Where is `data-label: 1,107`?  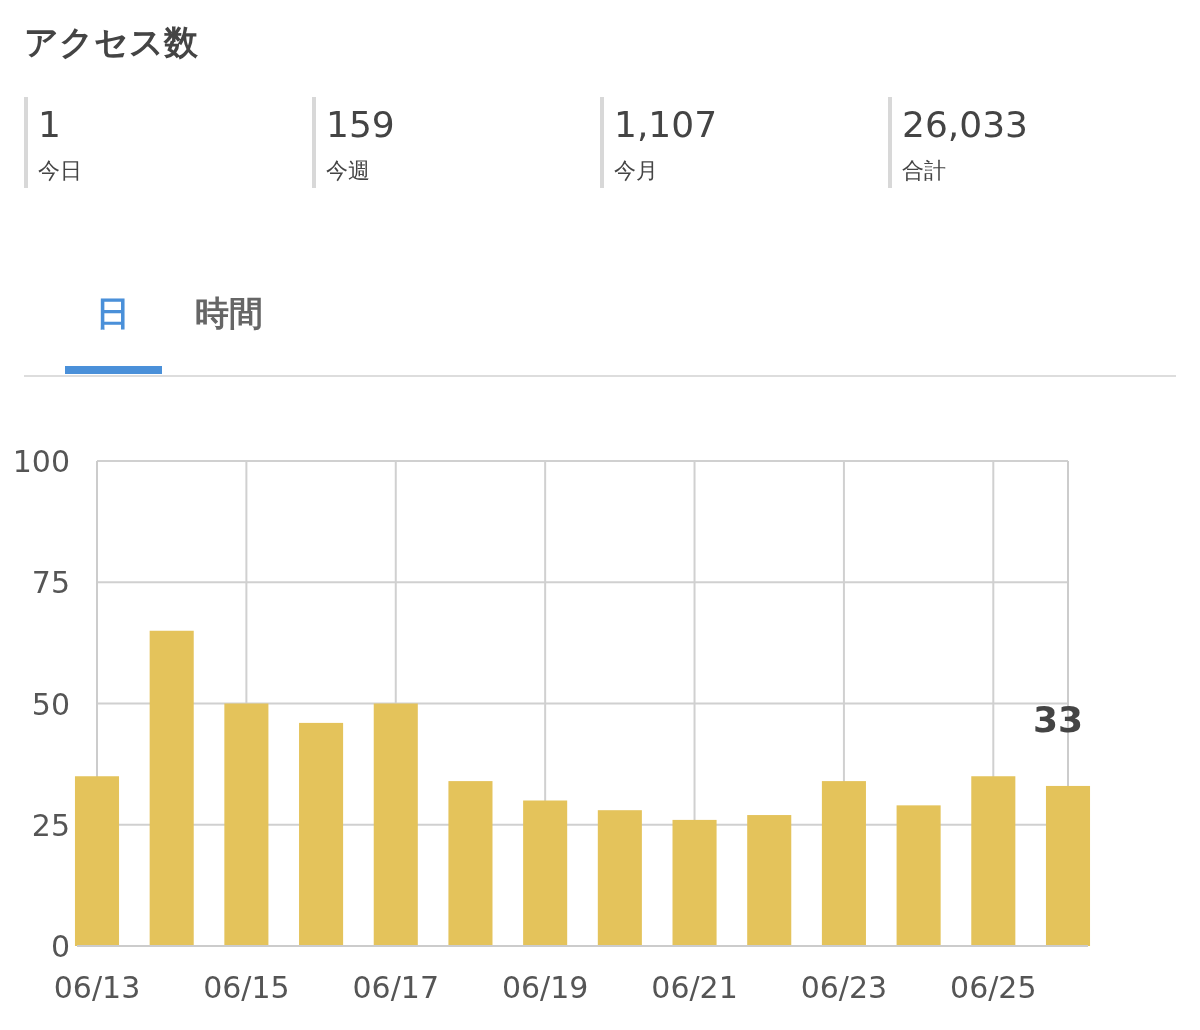
data-label: 1,107 is located at coordinates (666, 124).